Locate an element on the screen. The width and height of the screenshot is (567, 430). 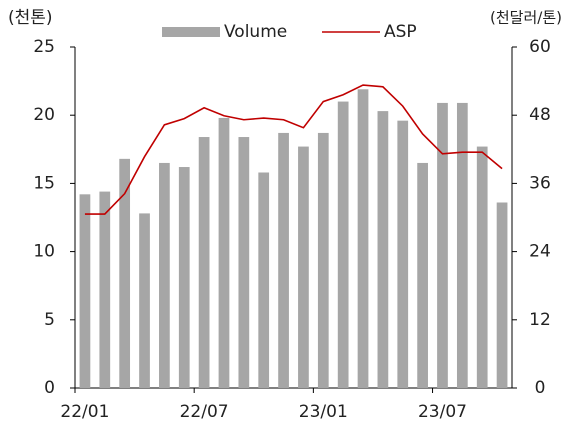
y2-axis-label: (천달러/톤) is located at coordinates (526, 18).